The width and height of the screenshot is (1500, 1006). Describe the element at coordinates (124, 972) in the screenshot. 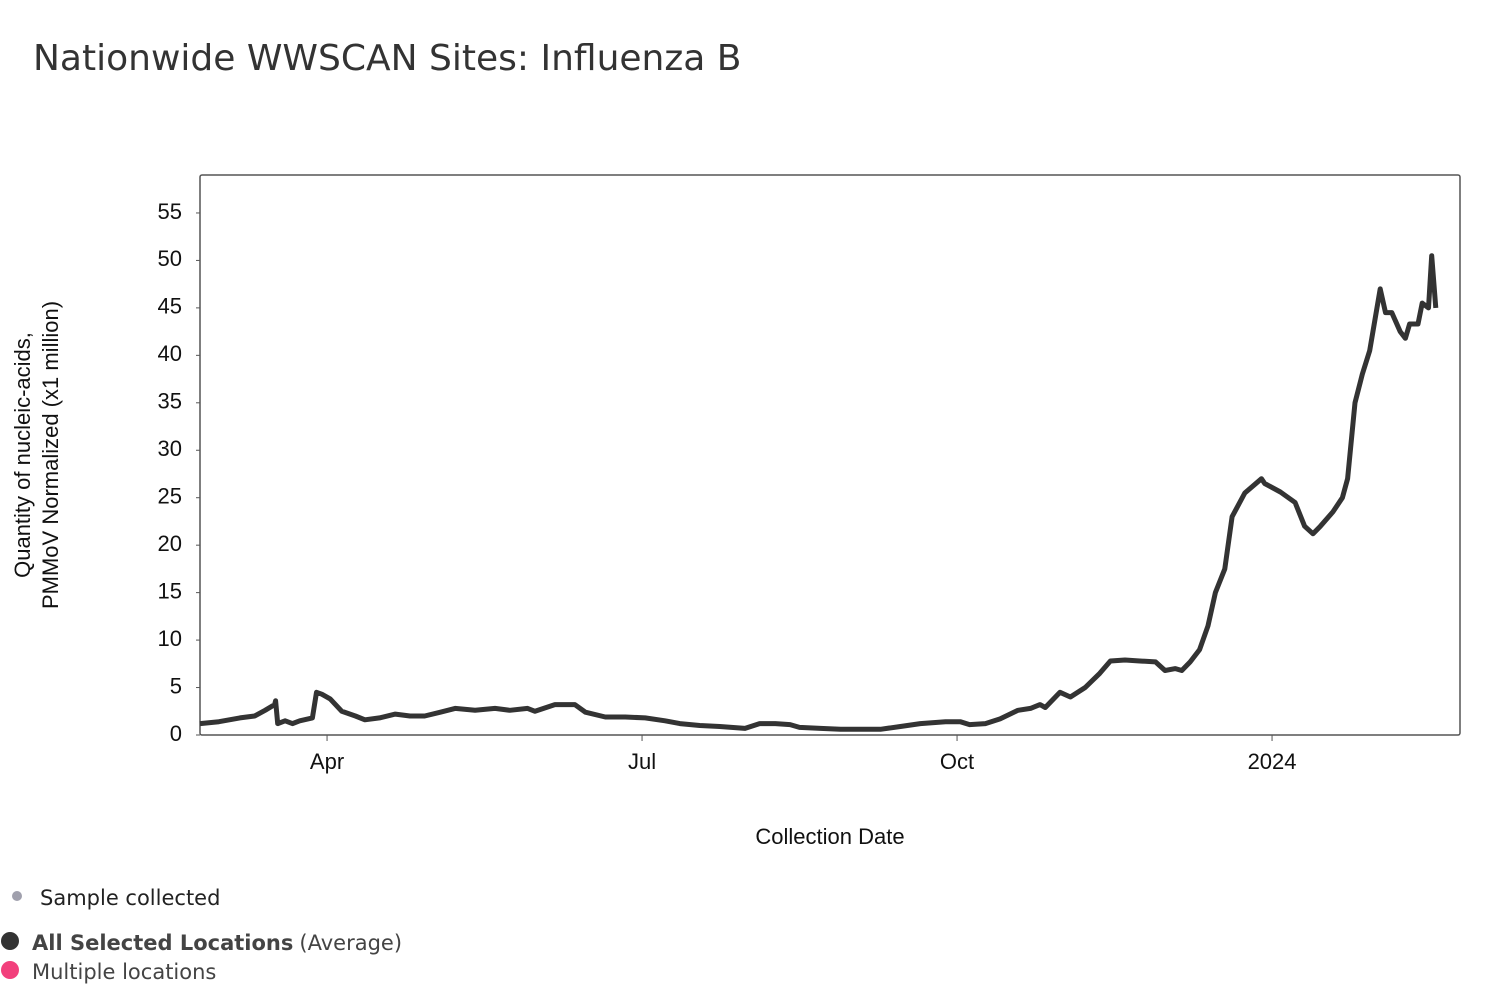

I see `legend-label: Multiple locations` at that location.